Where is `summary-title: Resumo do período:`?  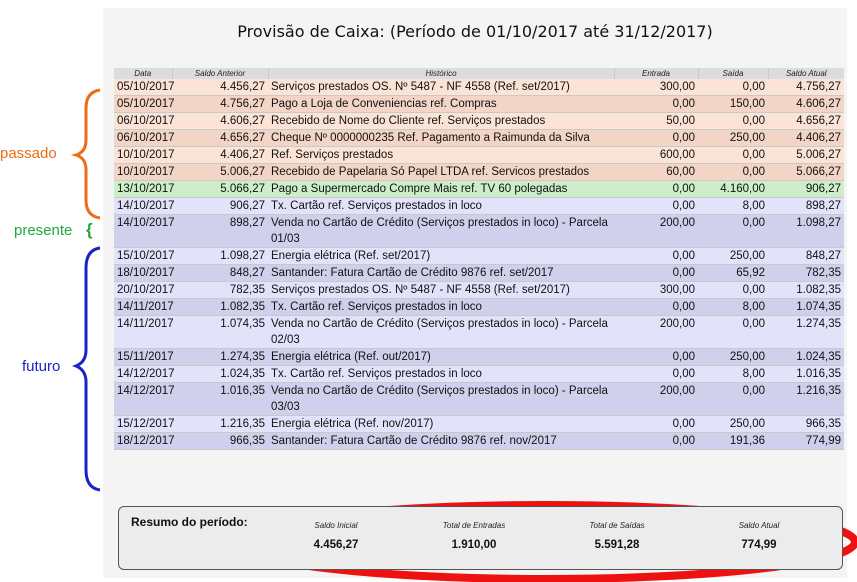
summary-title: Resumo do período: is located at coordinates (189, 522).